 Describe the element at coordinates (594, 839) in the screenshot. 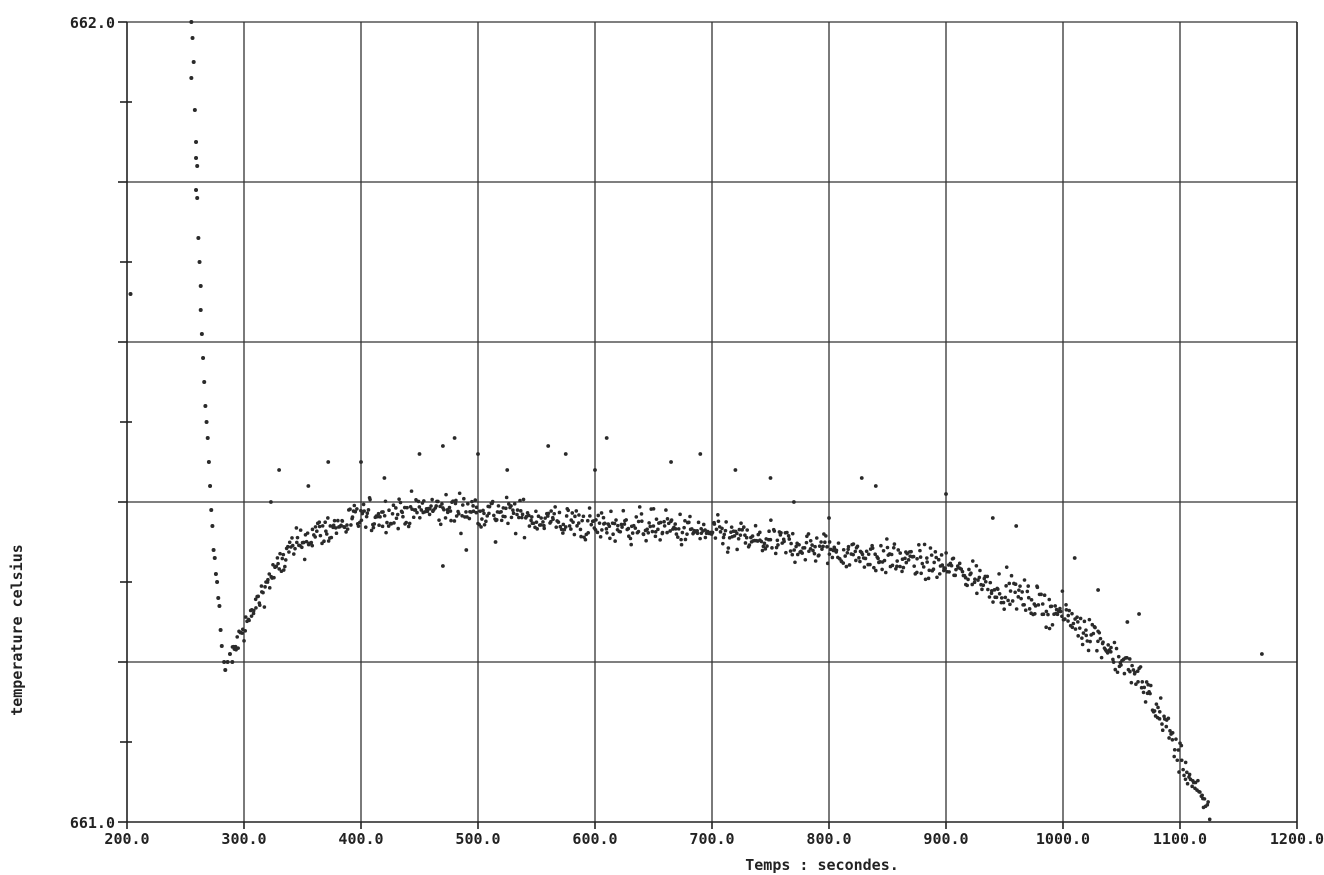

I see `x-tick-label: 600.0` at that location.